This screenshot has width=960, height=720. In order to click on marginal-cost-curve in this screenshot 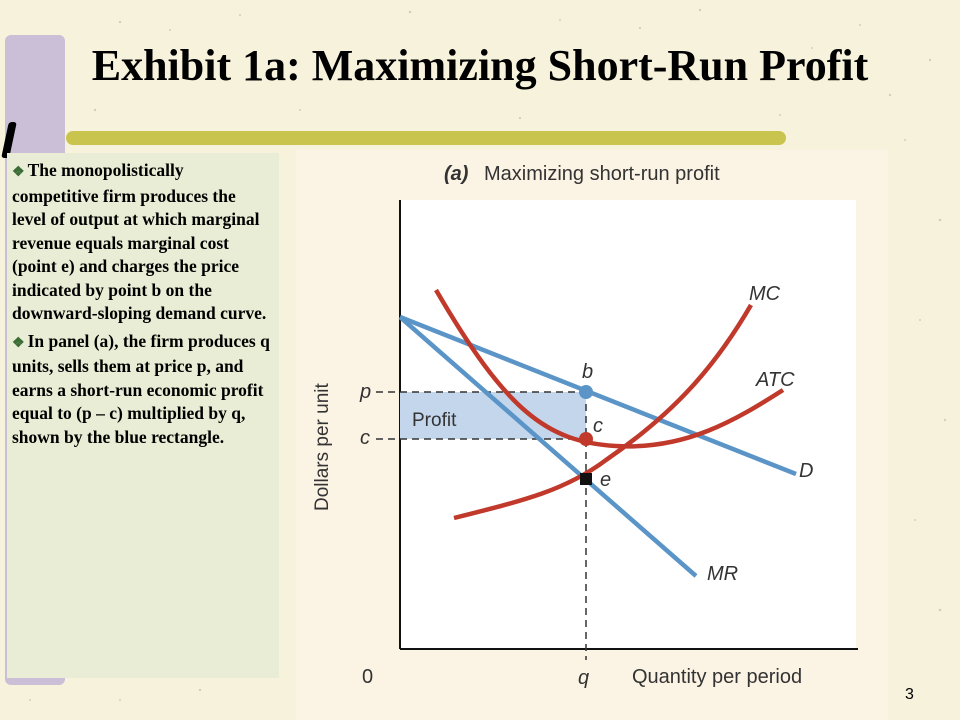, I will do `click(603, 412)`.